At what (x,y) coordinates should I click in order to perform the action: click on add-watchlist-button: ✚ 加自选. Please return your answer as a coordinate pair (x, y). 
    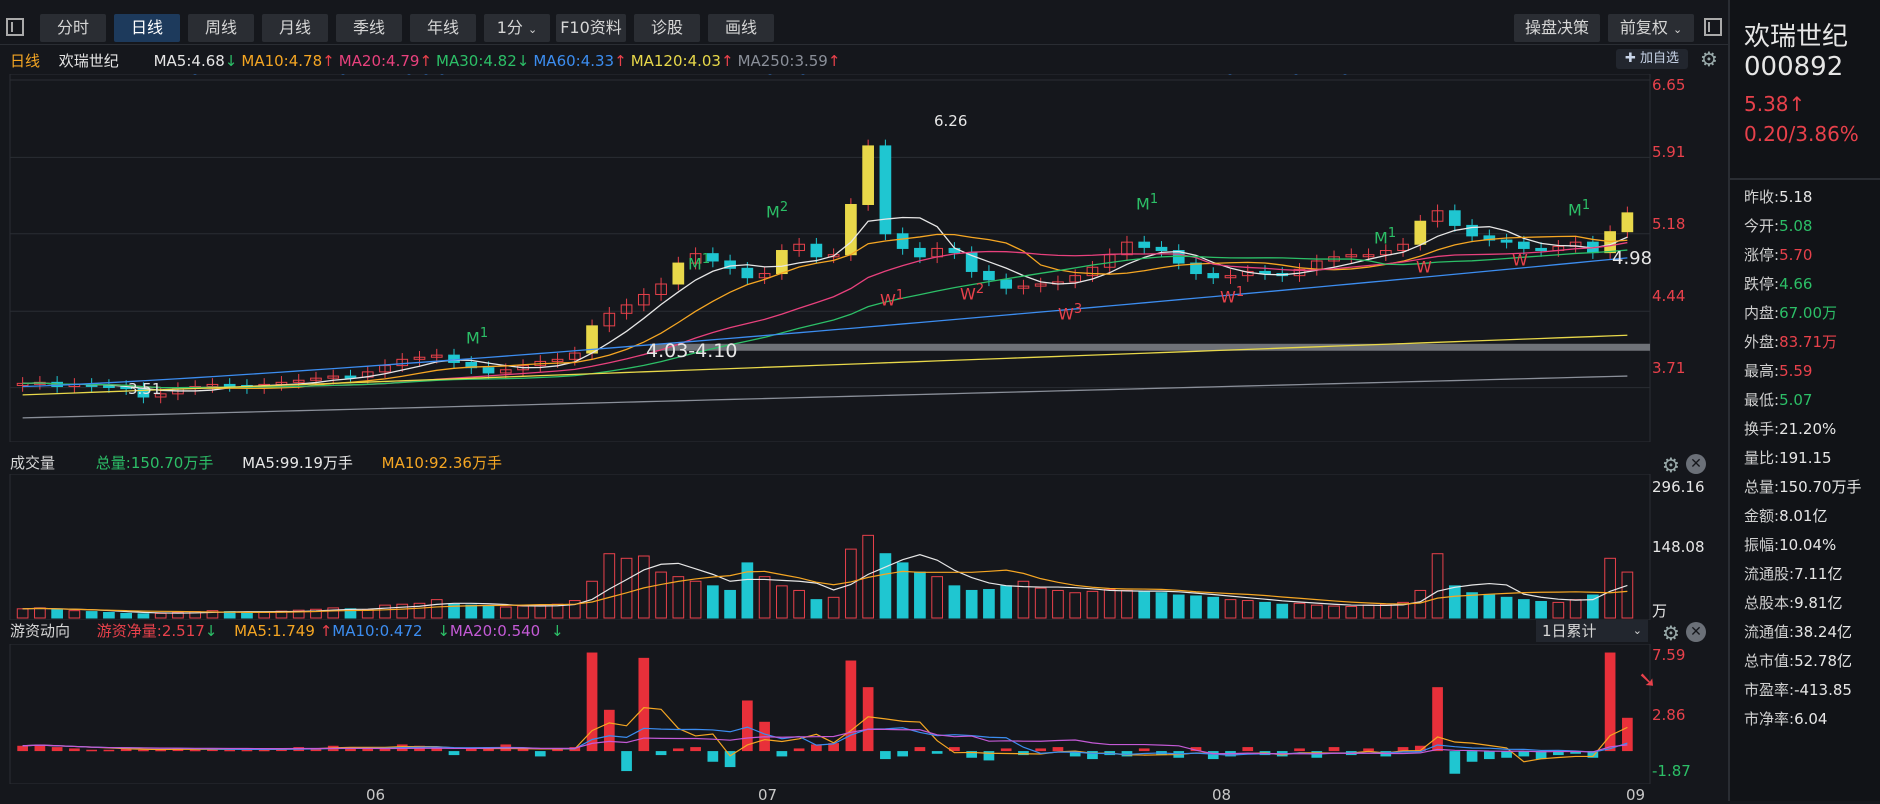
    Looking at the image, I should click on (1652, 59).